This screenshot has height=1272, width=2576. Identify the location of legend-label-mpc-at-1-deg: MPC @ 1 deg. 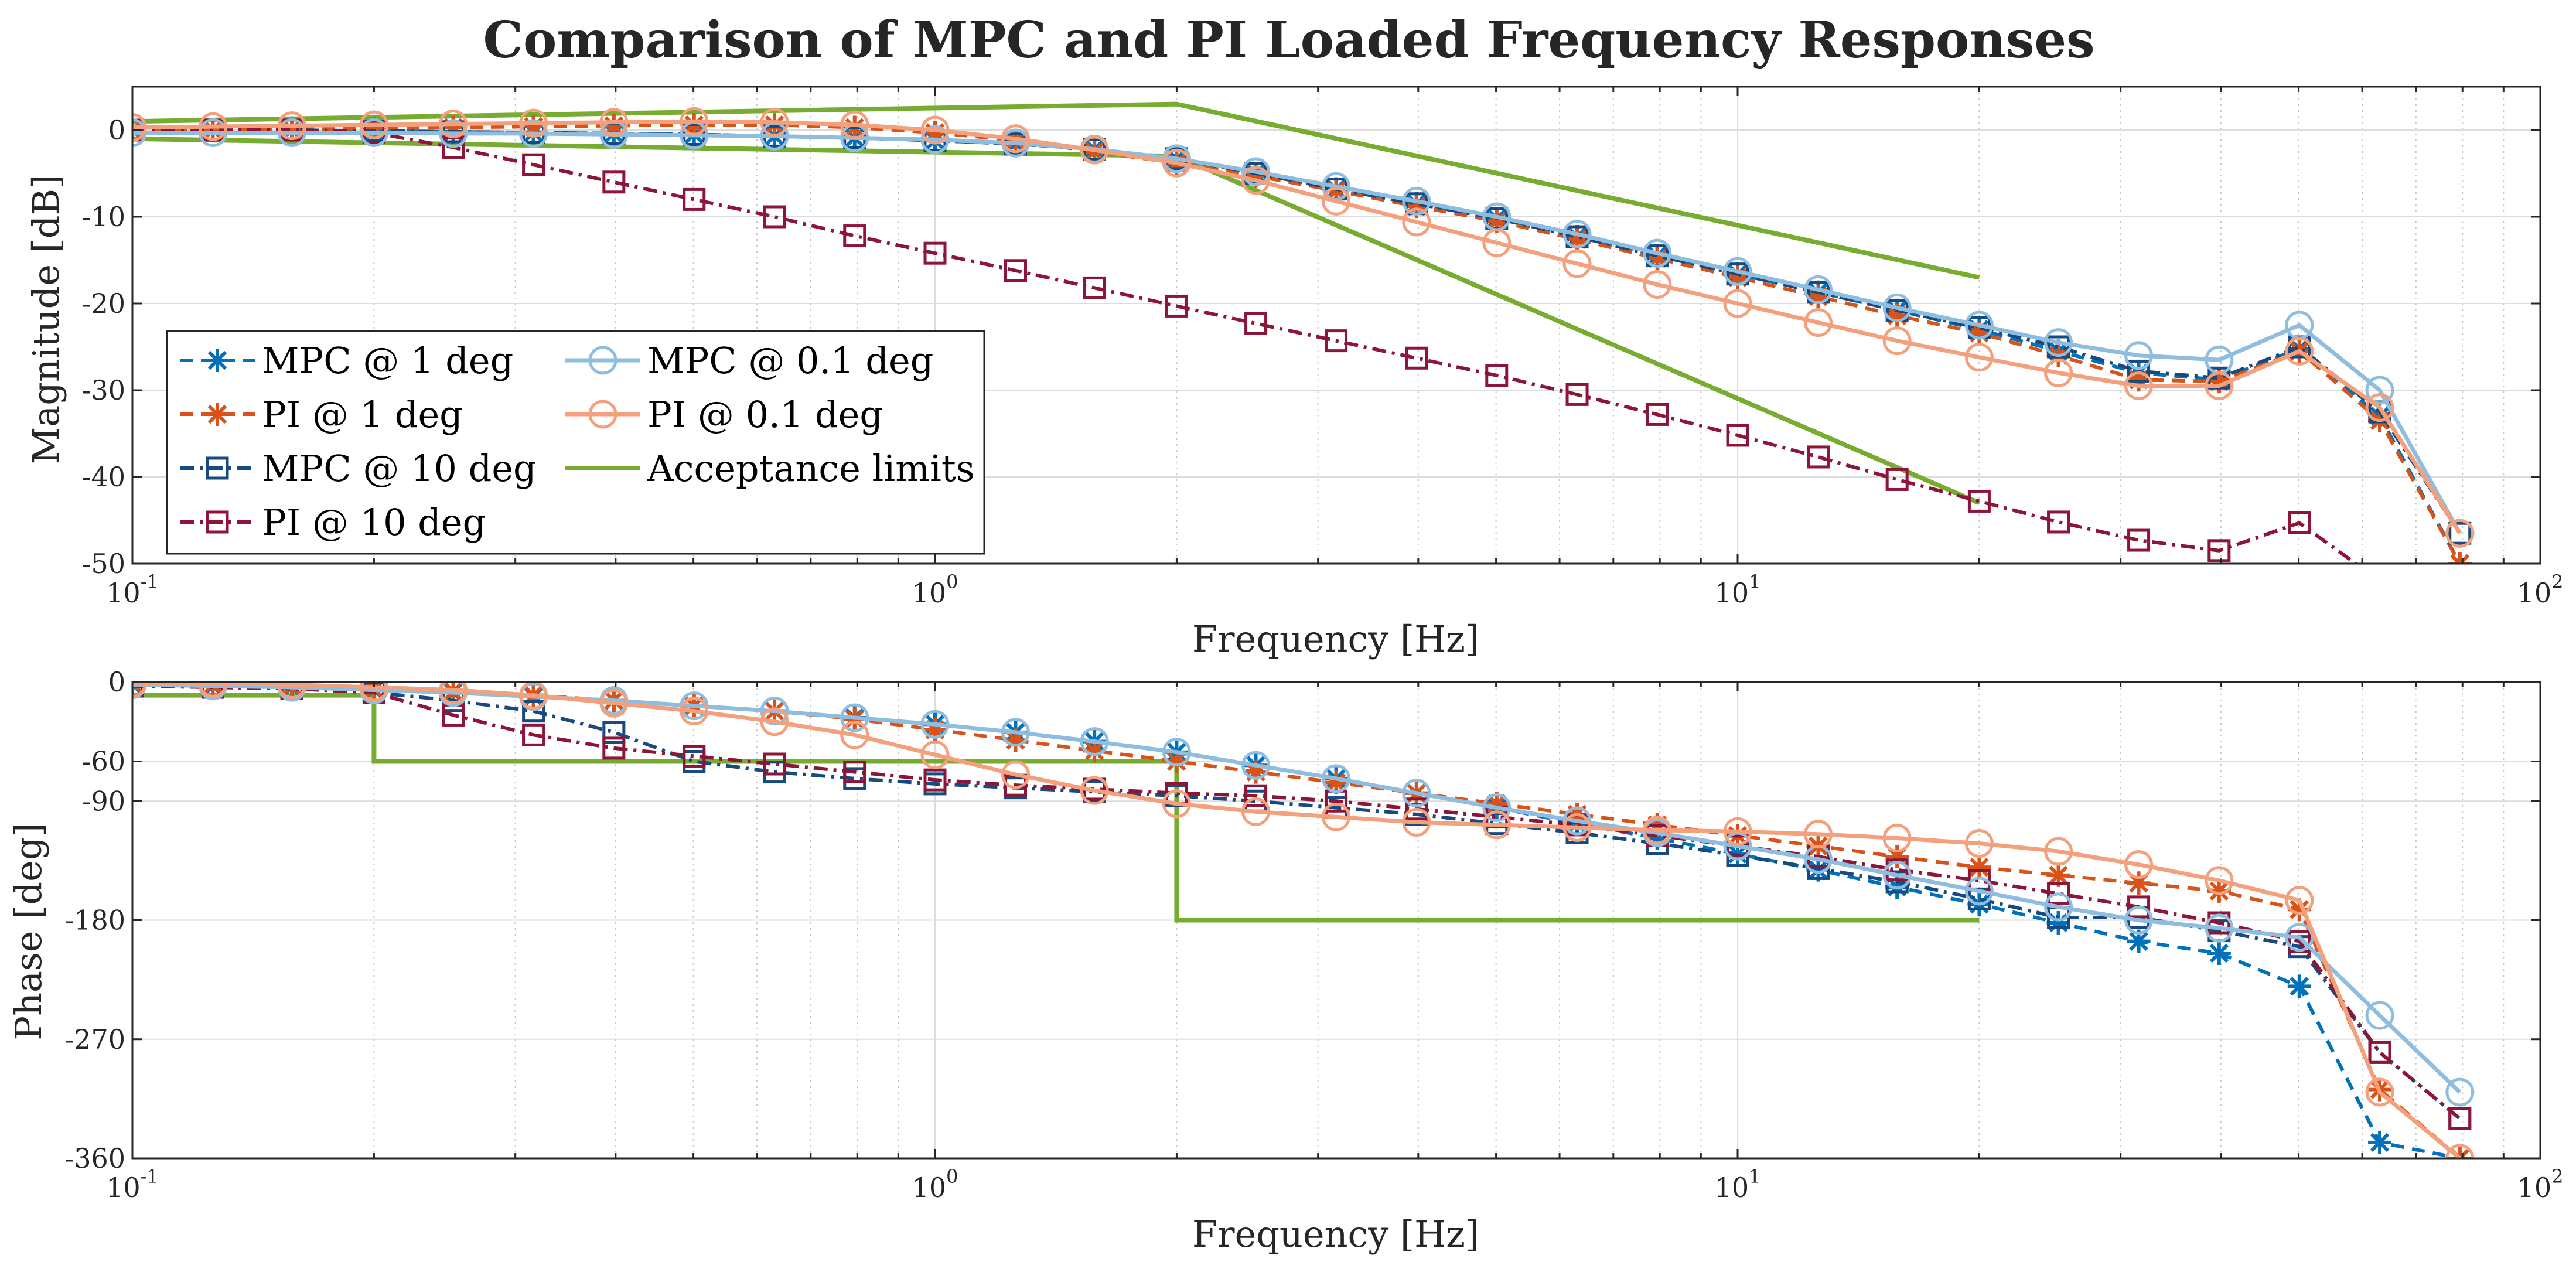
(388, 360).